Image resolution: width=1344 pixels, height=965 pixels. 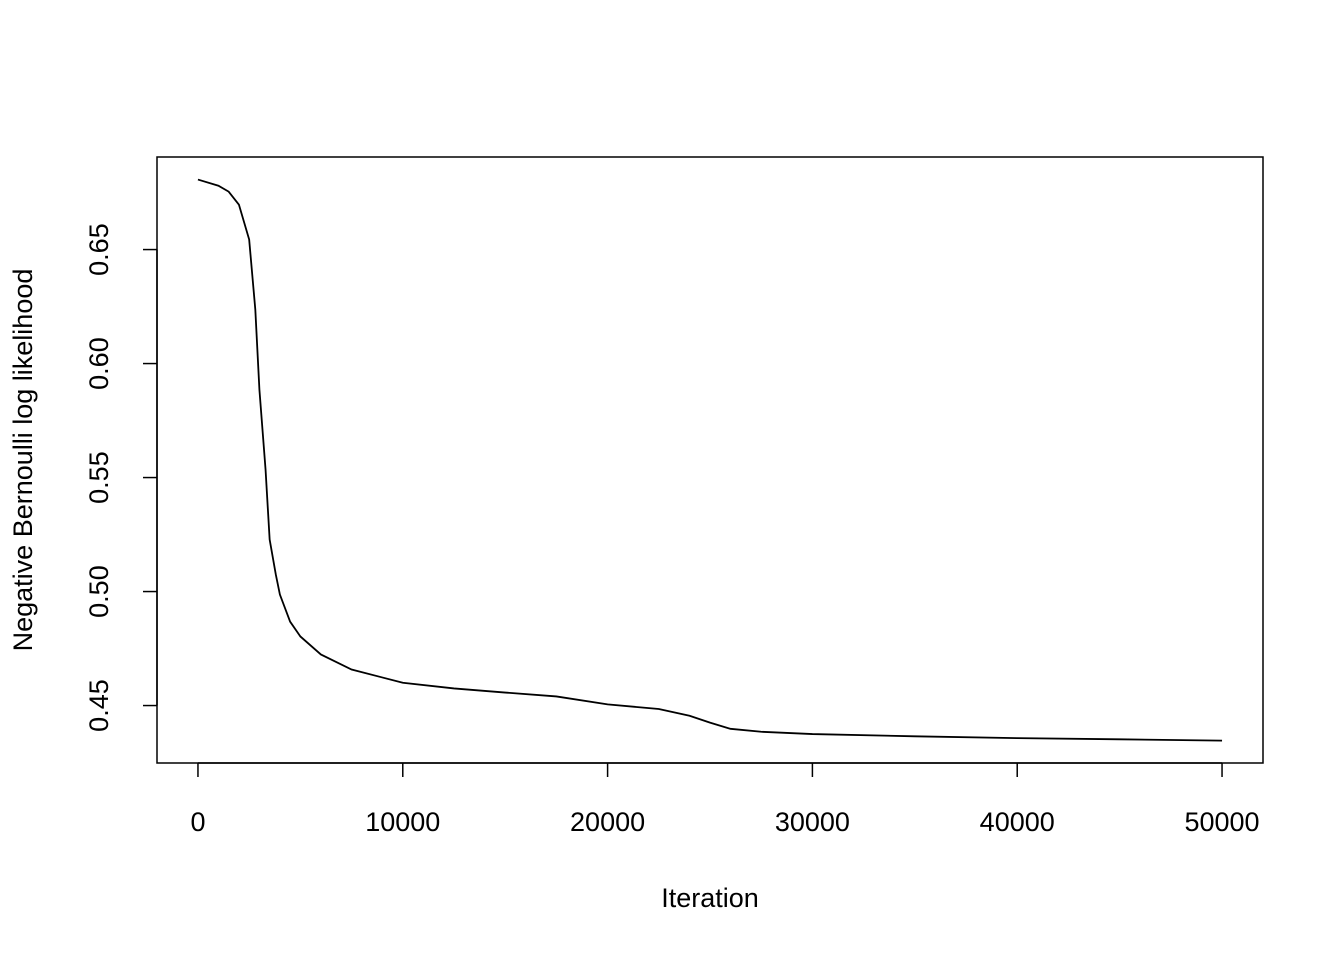 What do you see at coordinates (99, 249) in the screenshot?
I see `y-tick-label: 0.65` at bounding box center [99, 249].